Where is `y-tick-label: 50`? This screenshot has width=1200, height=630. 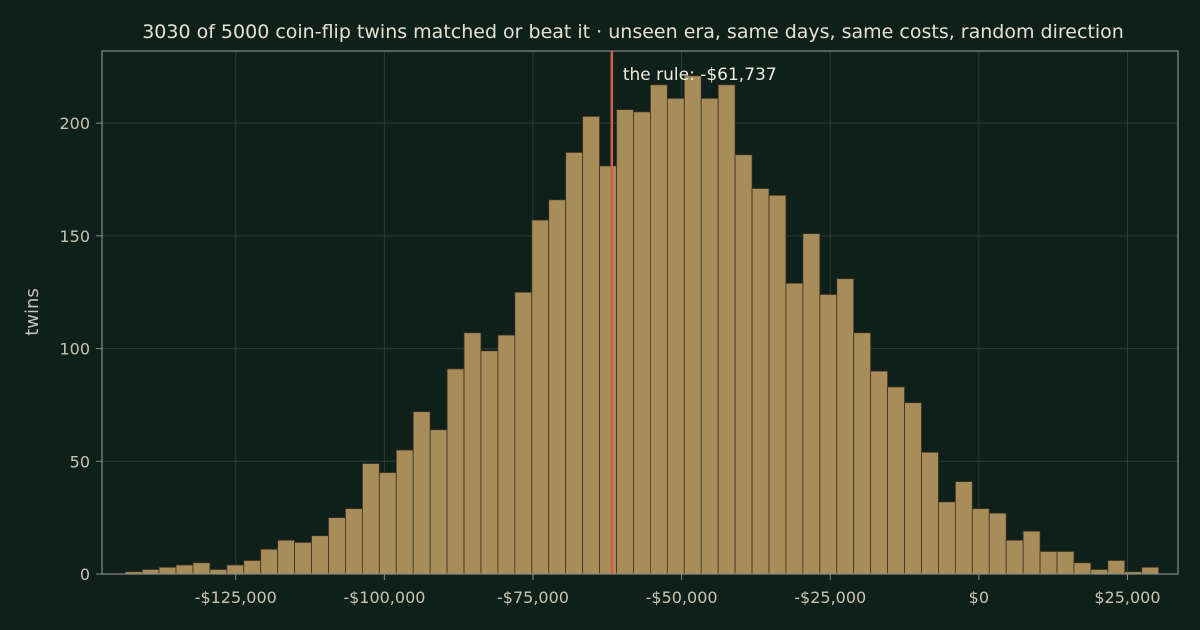 y-tick-label: 50 is located at coordinates (80, 461).